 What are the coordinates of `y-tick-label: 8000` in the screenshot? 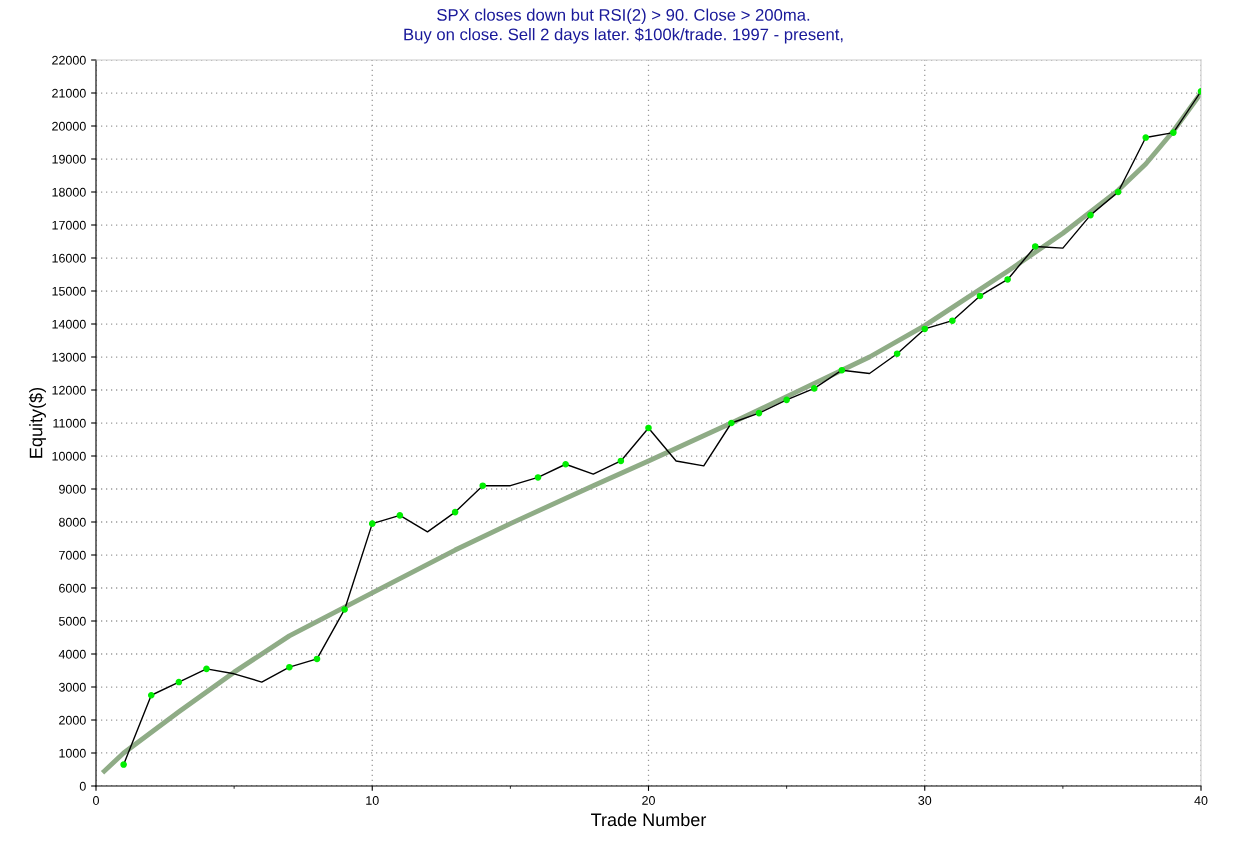 It's located at (72, 522).